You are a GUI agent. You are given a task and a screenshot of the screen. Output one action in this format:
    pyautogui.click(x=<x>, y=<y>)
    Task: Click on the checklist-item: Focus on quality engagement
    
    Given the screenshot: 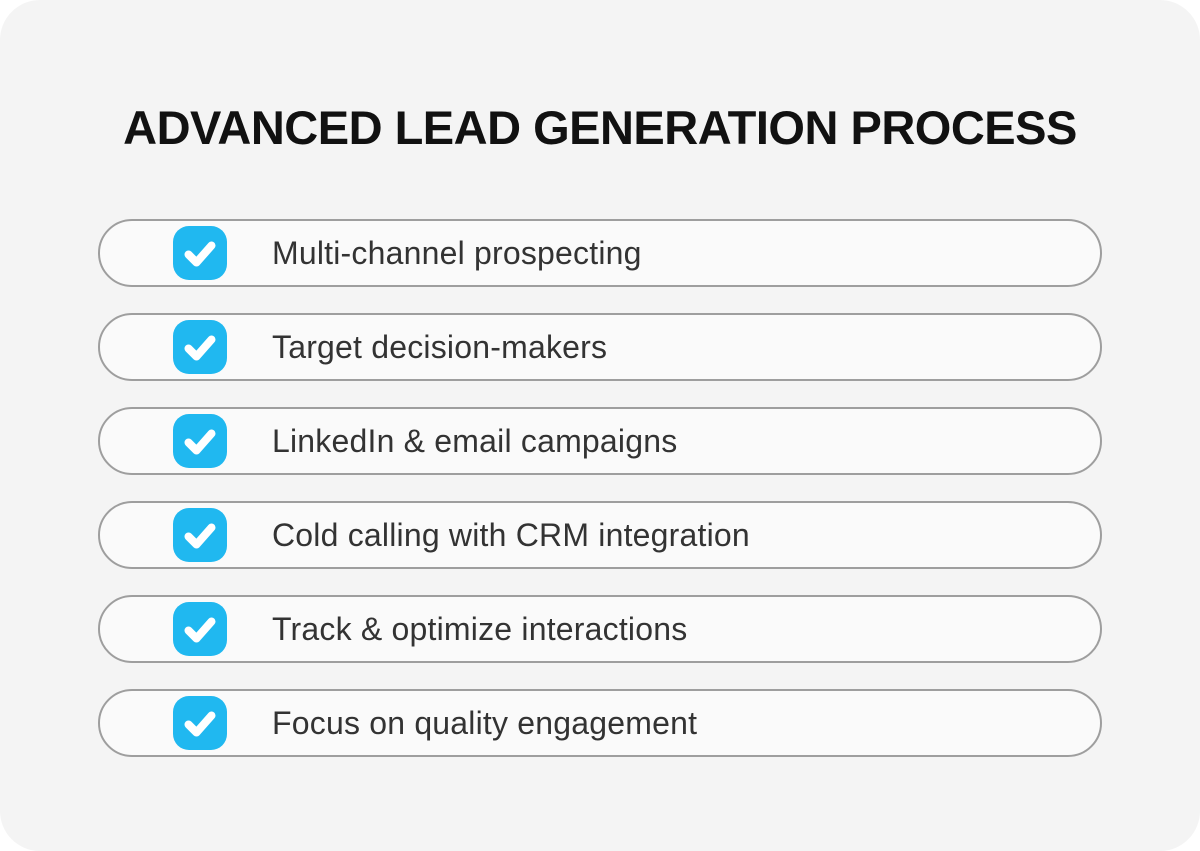 What is the action you would take?
    pyautogui.click(x=600, y=723)
    